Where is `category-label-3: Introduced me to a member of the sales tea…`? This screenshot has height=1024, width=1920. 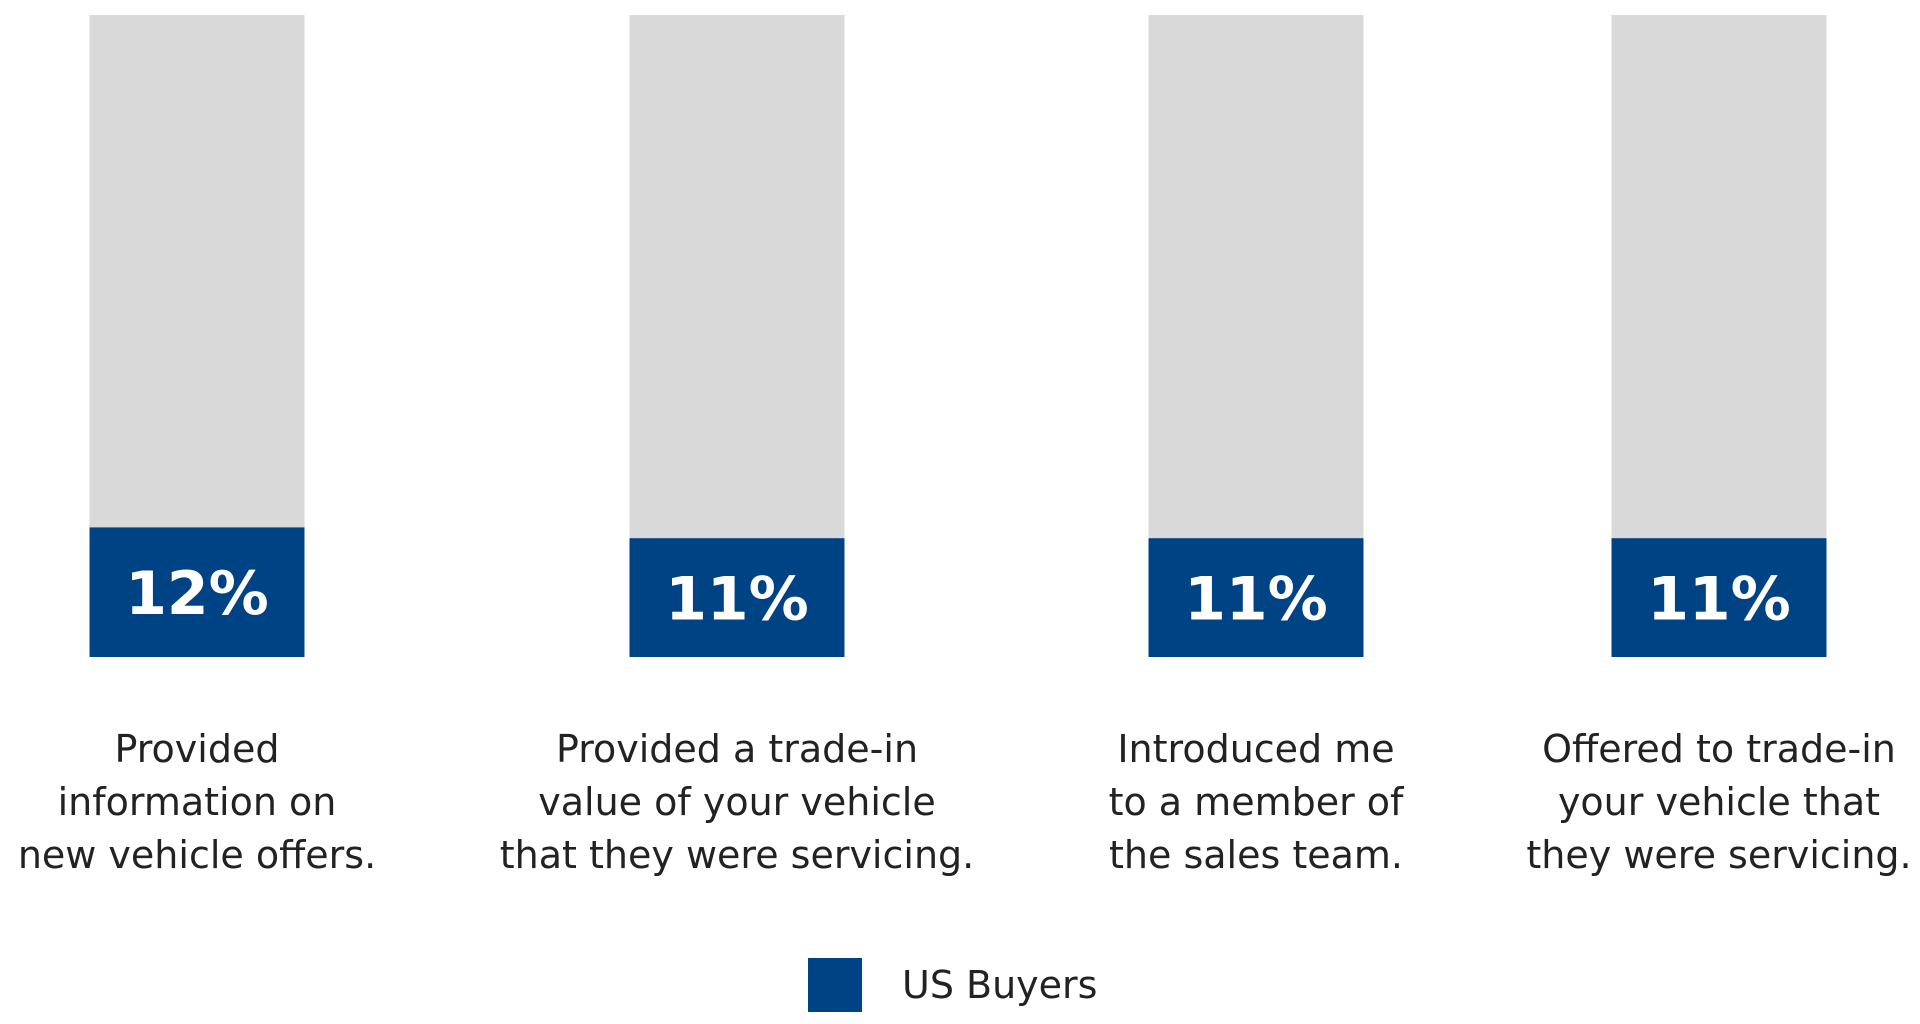 category-label-3: Introduced me to a member of the sales tea… is located at coordinates (1257, 802).